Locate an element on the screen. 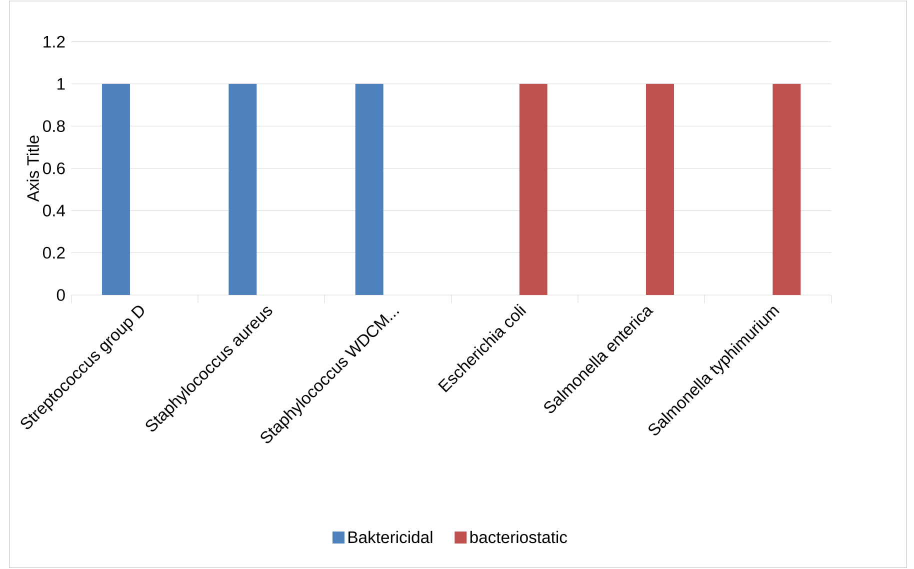 This screenshot has height=569, width=914. y-axis-title: Axis Title is located at coordinates (32, 169).